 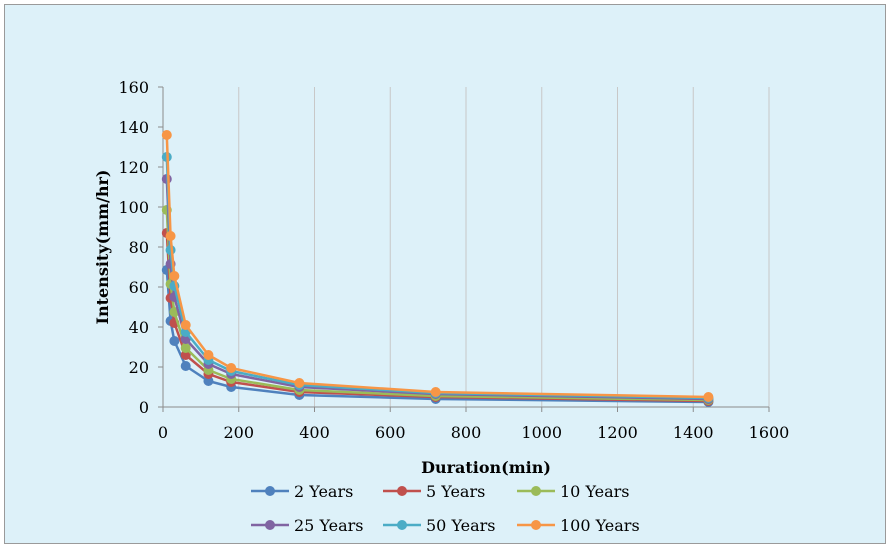 I want to click on y-tick-label: 40, so click(x=139, y=327).